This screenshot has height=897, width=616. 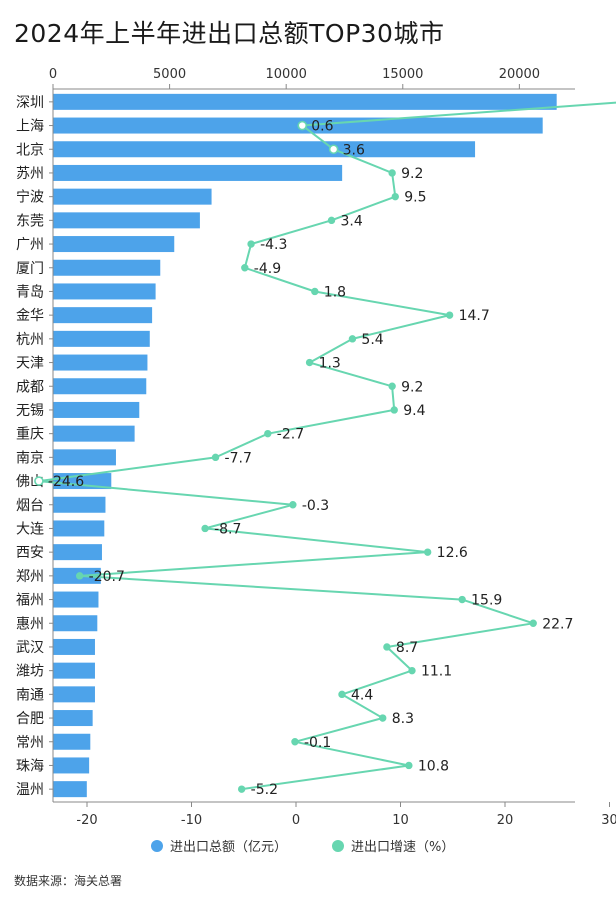 What do you see at coordinates (342, 694) in the screenshot?
I see `growth-point-南通` at bounding box center [342, 694].